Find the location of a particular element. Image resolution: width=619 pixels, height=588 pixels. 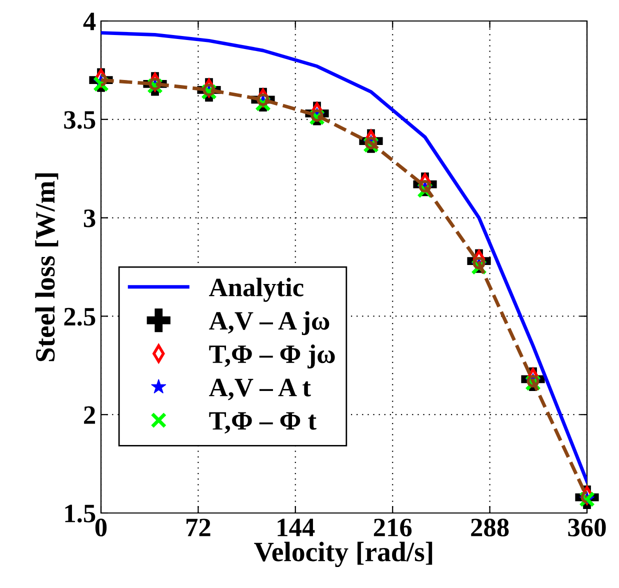

y-tick-label: 4 is located at coordinates (89, 21).